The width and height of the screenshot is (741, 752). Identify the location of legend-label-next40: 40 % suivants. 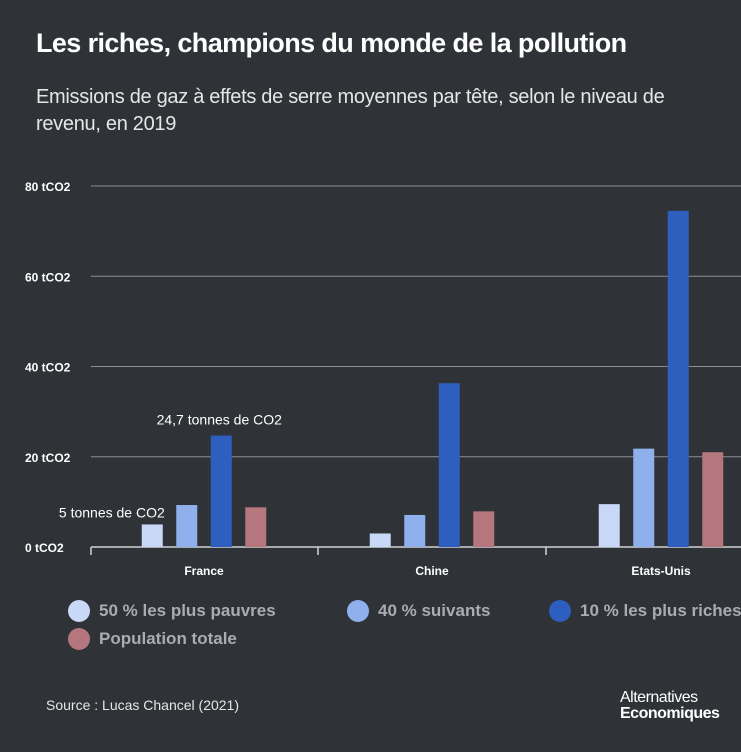
(434, 610).